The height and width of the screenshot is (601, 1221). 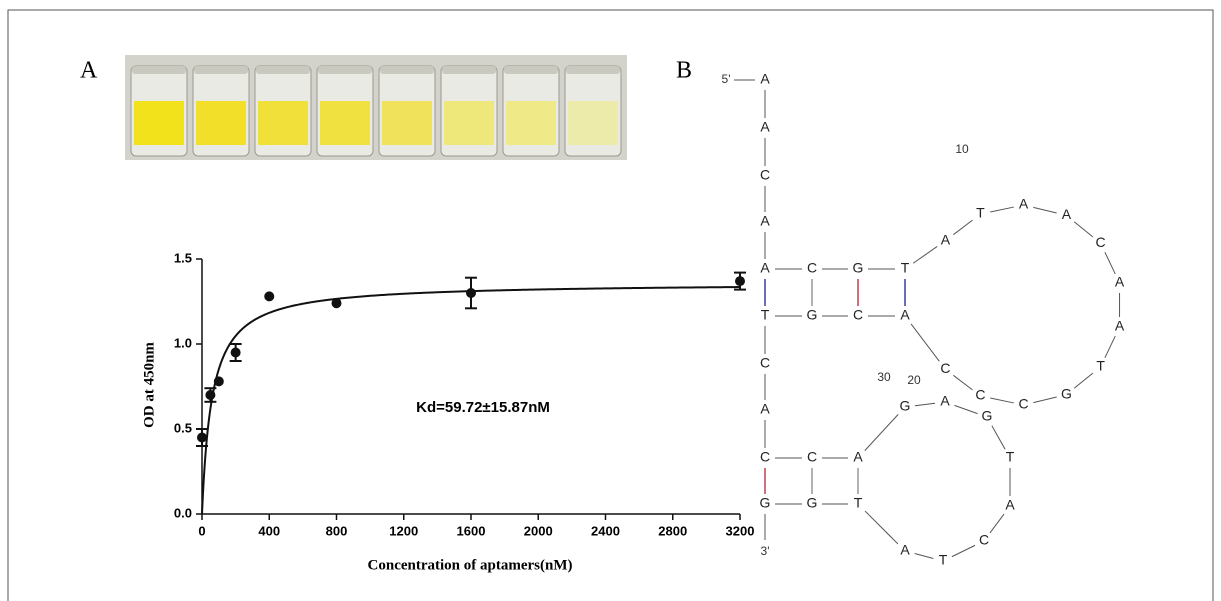 What do you see at coordinates (376, 111) in the screenshot?
I see `vials` at bounding box center [376, 111].